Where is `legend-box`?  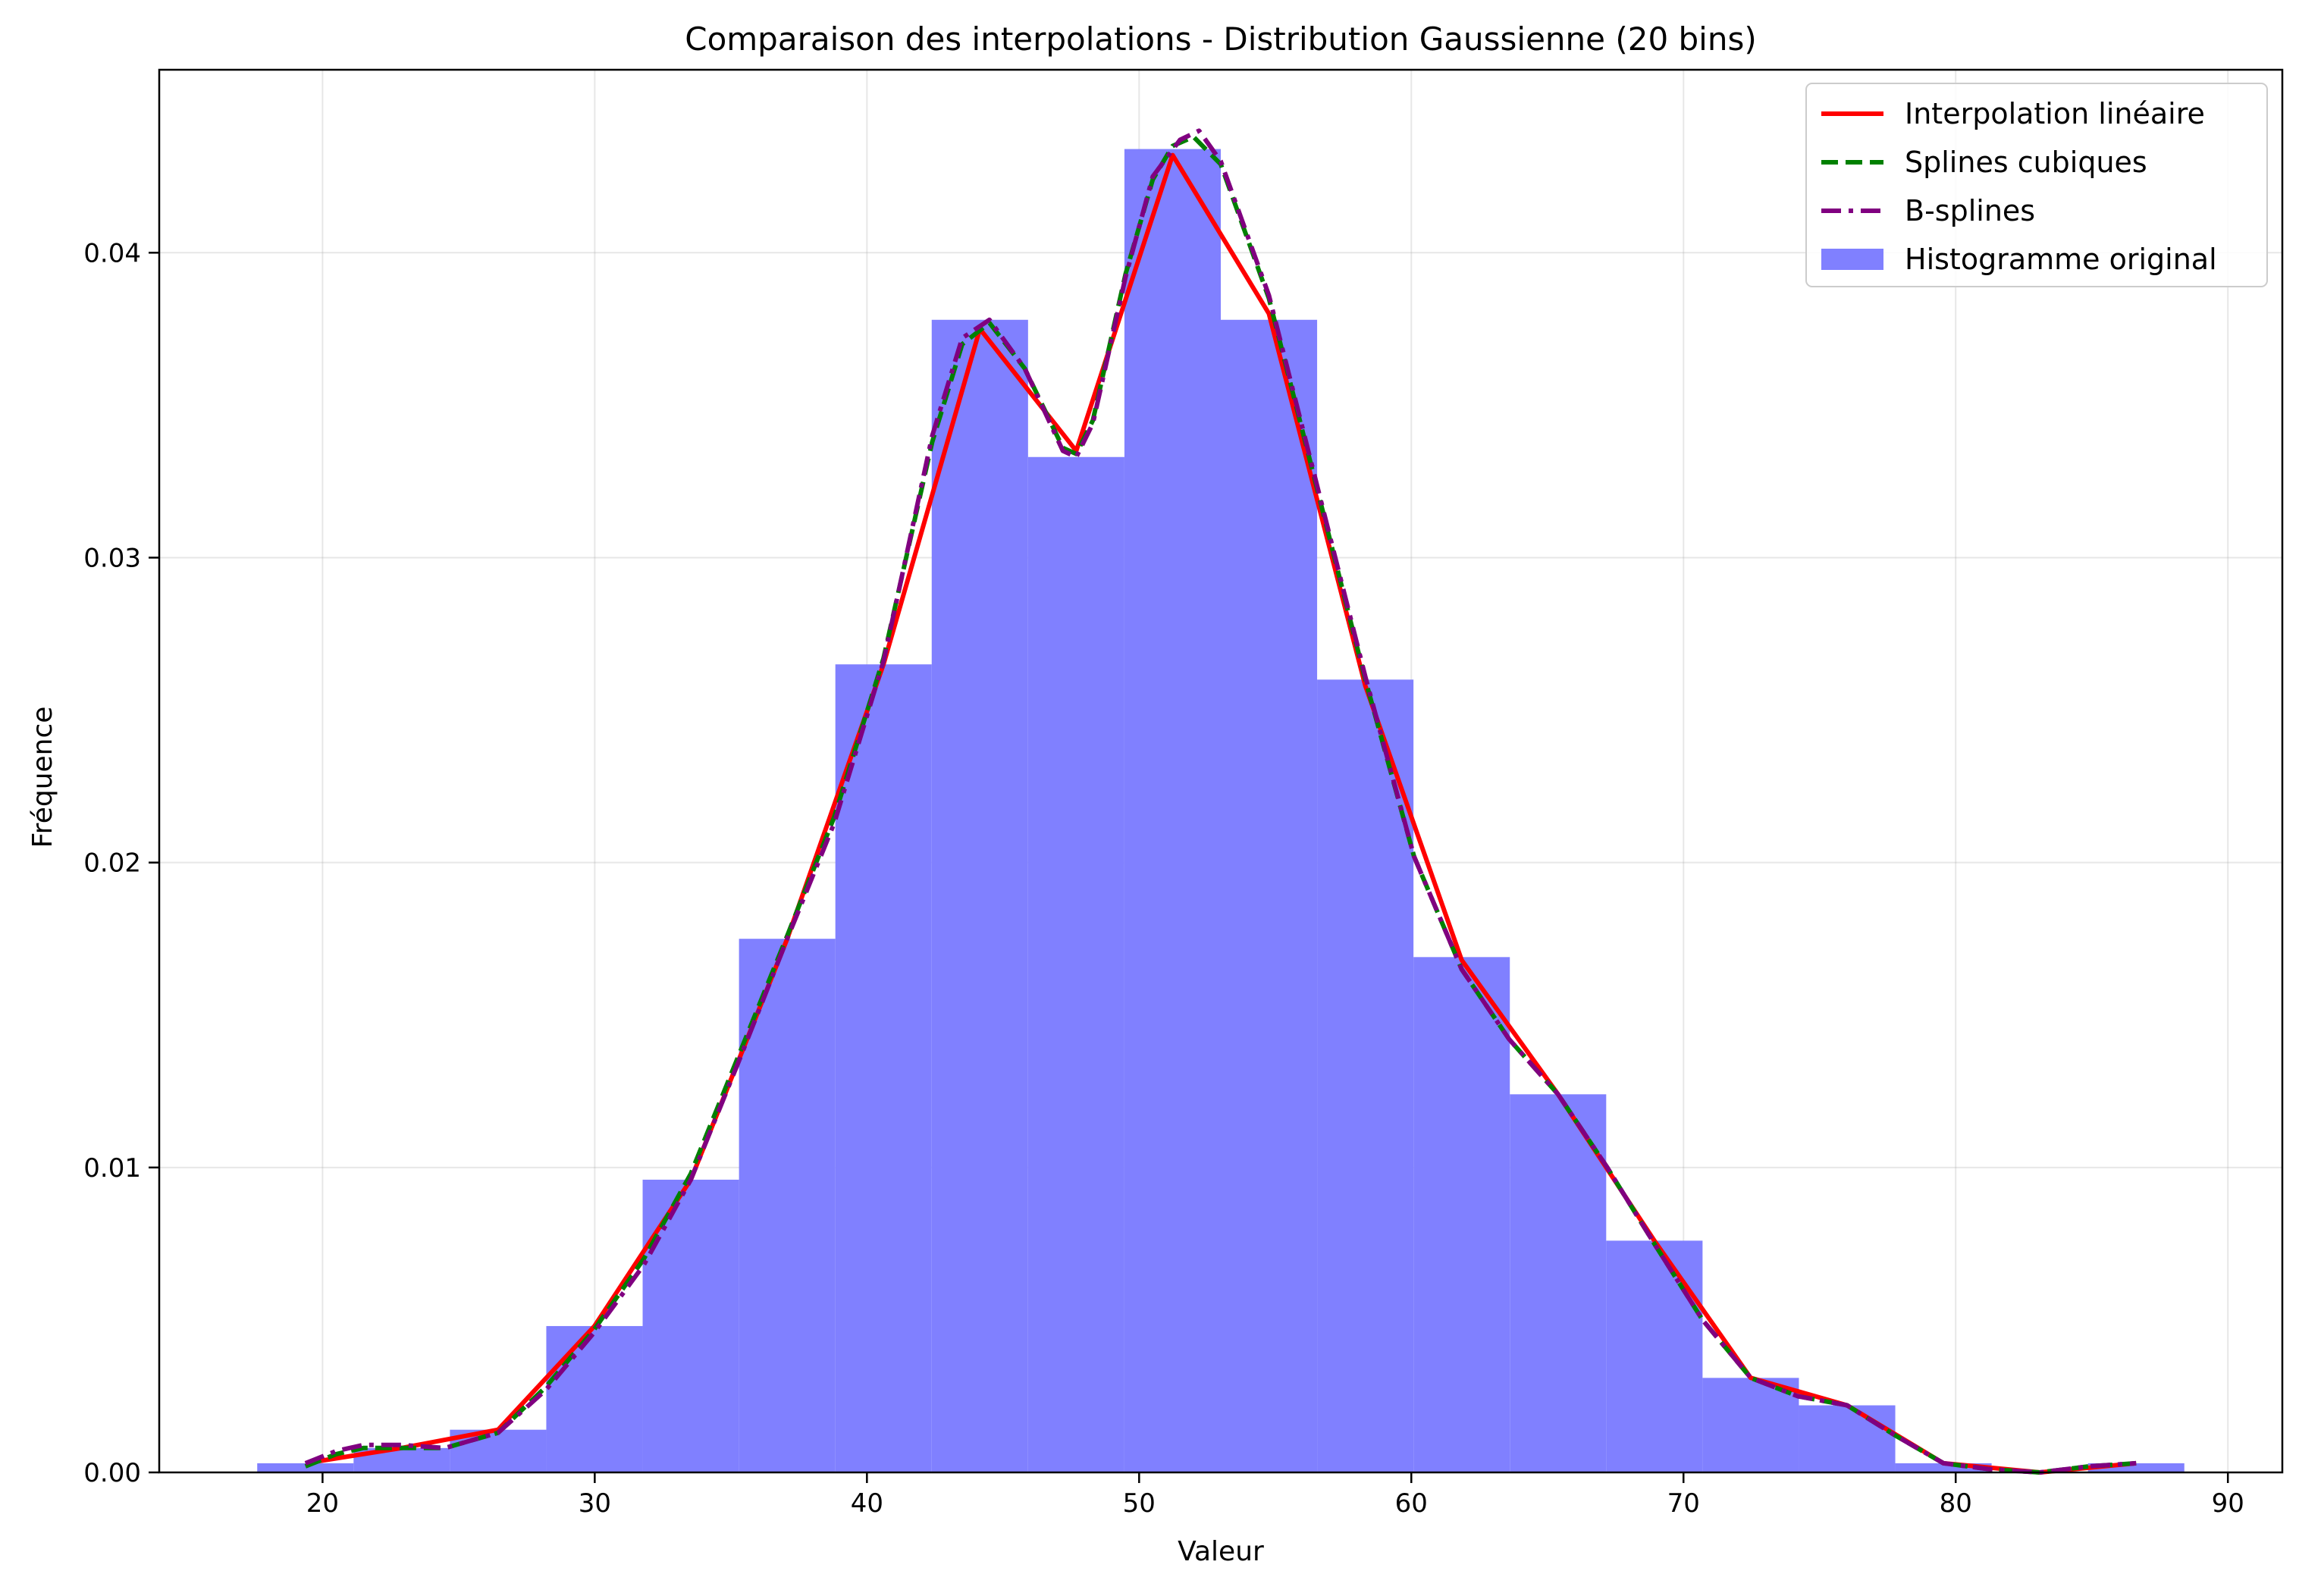 legend-box is located at coordinates (2036, 185).